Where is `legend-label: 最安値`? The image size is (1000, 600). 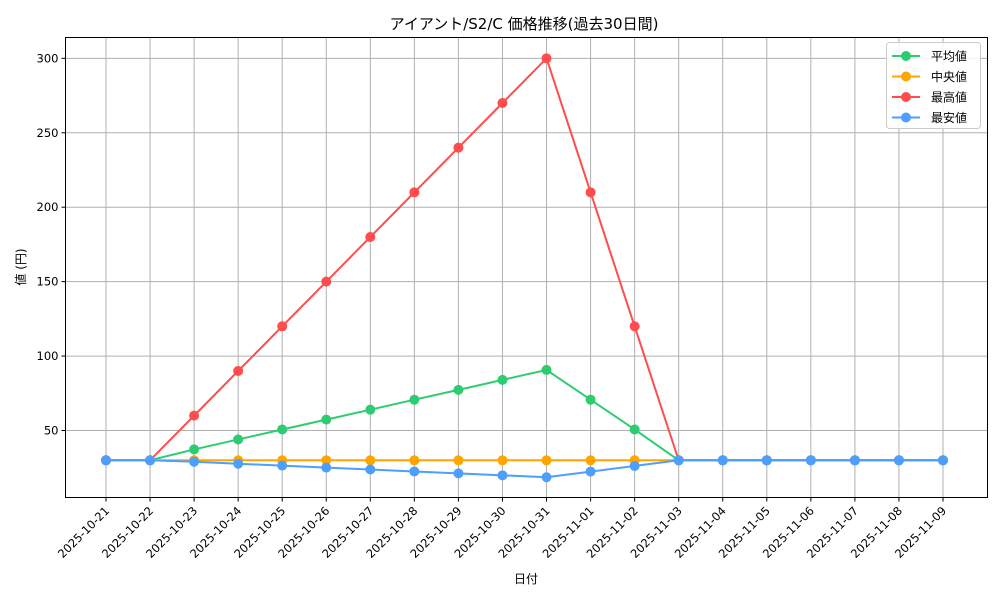
legend-label: 最安値 is located at coordinates (949, 117).